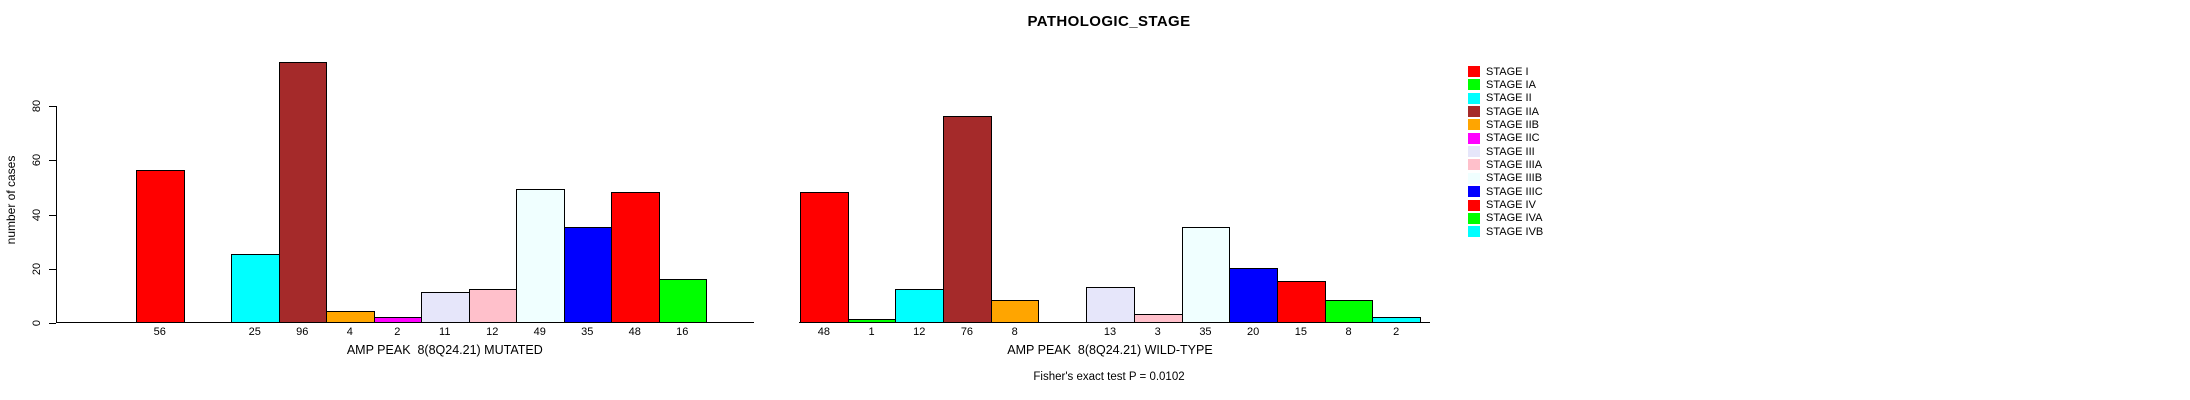 The image size is (2190, 400). What do you see at coordinates (1507, 71) in the screenshot?
I see `legend-label: STAGE I` at bounding box center [1507, 71].